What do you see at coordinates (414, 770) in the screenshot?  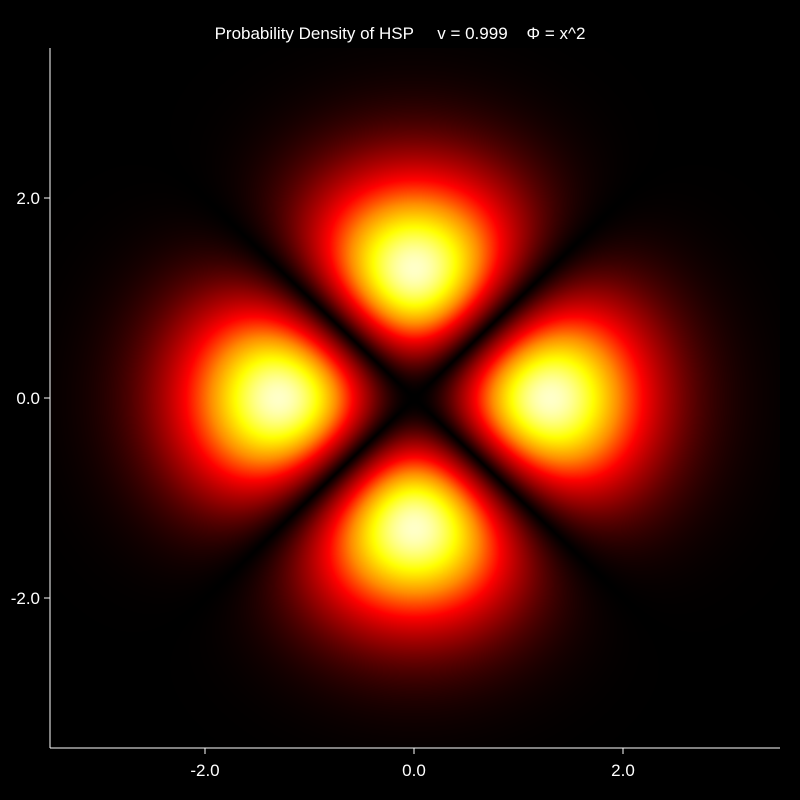 I see `x-tick-label-2: 0.0` at bounding box center [414, 770].